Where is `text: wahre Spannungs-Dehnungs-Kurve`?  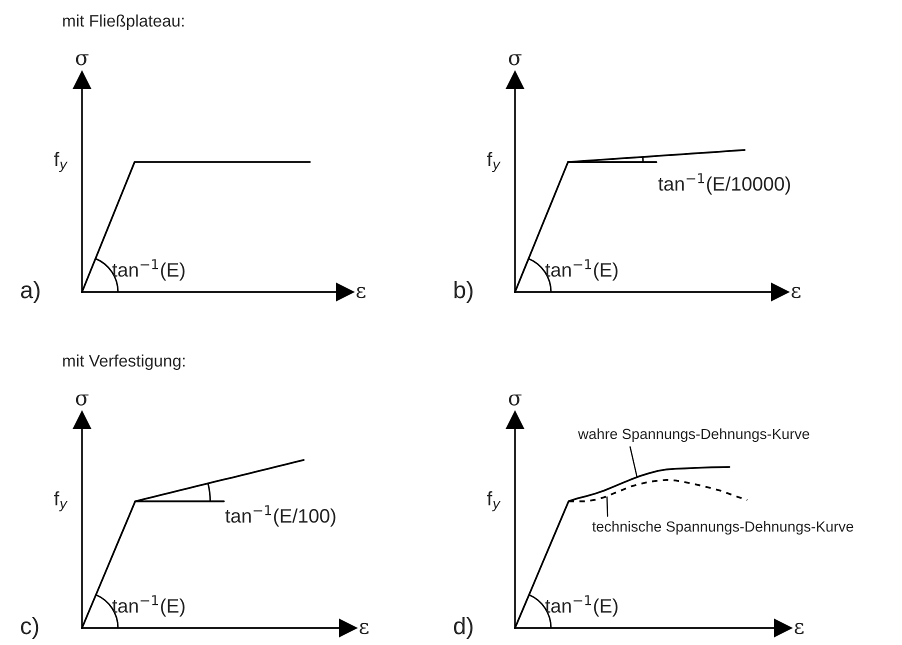
text: wahre Spannungs-Dehnungs-Kurve is located at coordinates (694, 435).